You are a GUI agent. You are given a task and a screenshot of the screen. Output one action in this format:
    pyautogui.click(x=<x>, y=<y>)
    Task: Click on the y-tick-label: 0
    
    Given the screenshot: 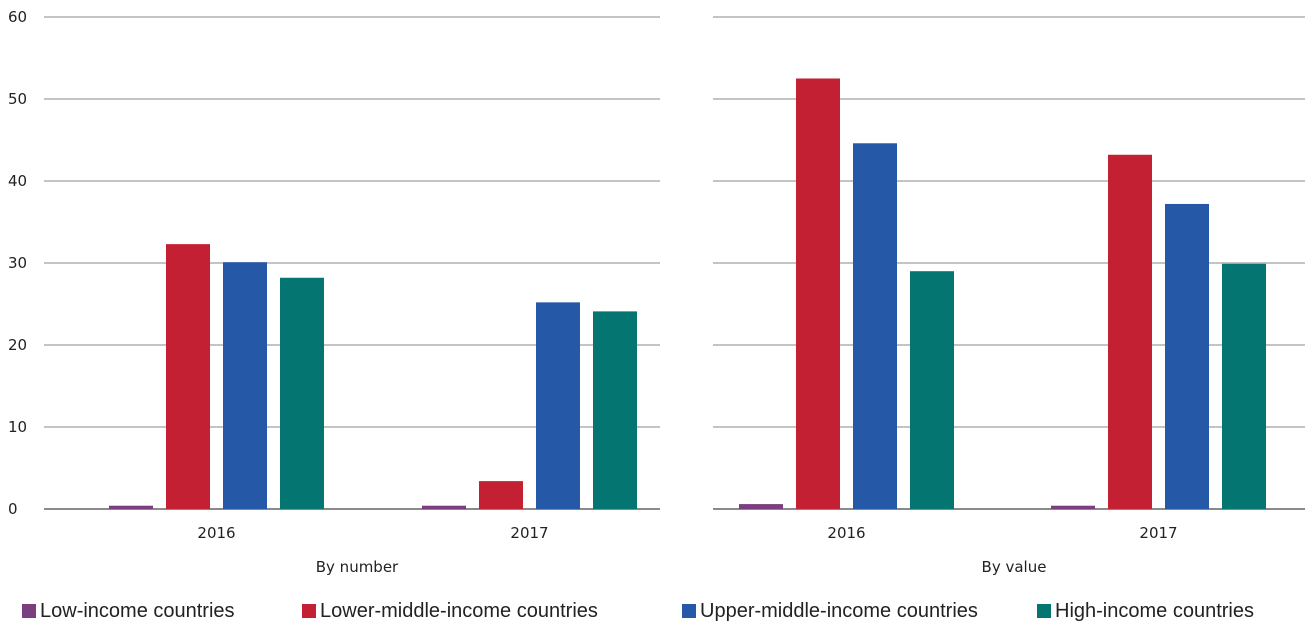 What is the action you would take?
    pyautogui.click(x=13, y=509)
    